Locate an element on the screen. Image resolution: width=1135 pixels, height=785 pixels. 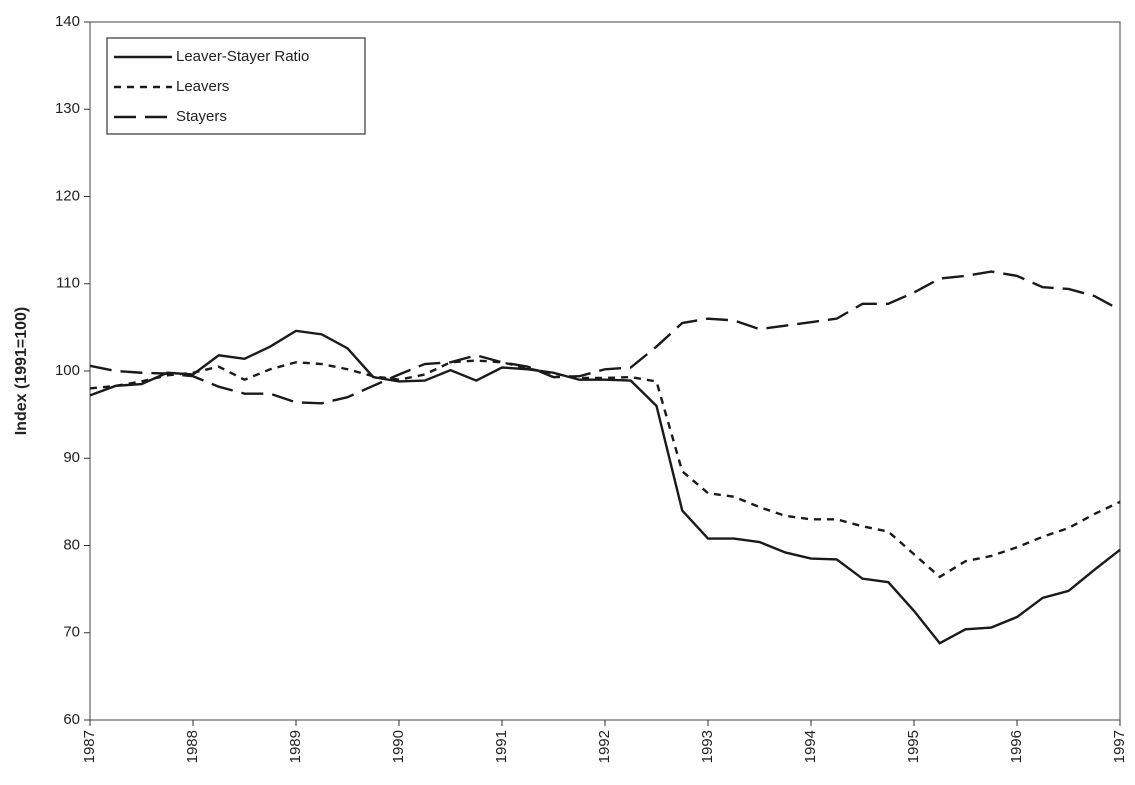
x-tick-label: 1989 is located at coordinates (295, 746).